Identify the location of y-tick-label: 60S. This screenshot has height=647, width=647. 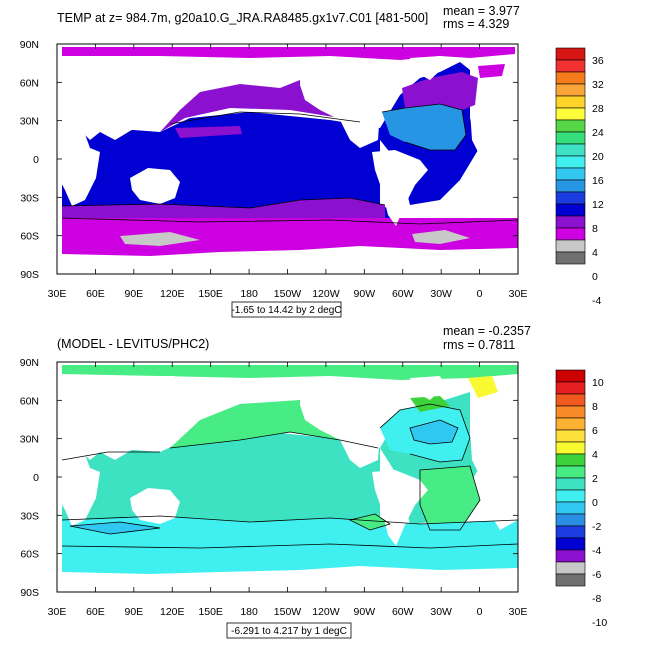
(29, 555).